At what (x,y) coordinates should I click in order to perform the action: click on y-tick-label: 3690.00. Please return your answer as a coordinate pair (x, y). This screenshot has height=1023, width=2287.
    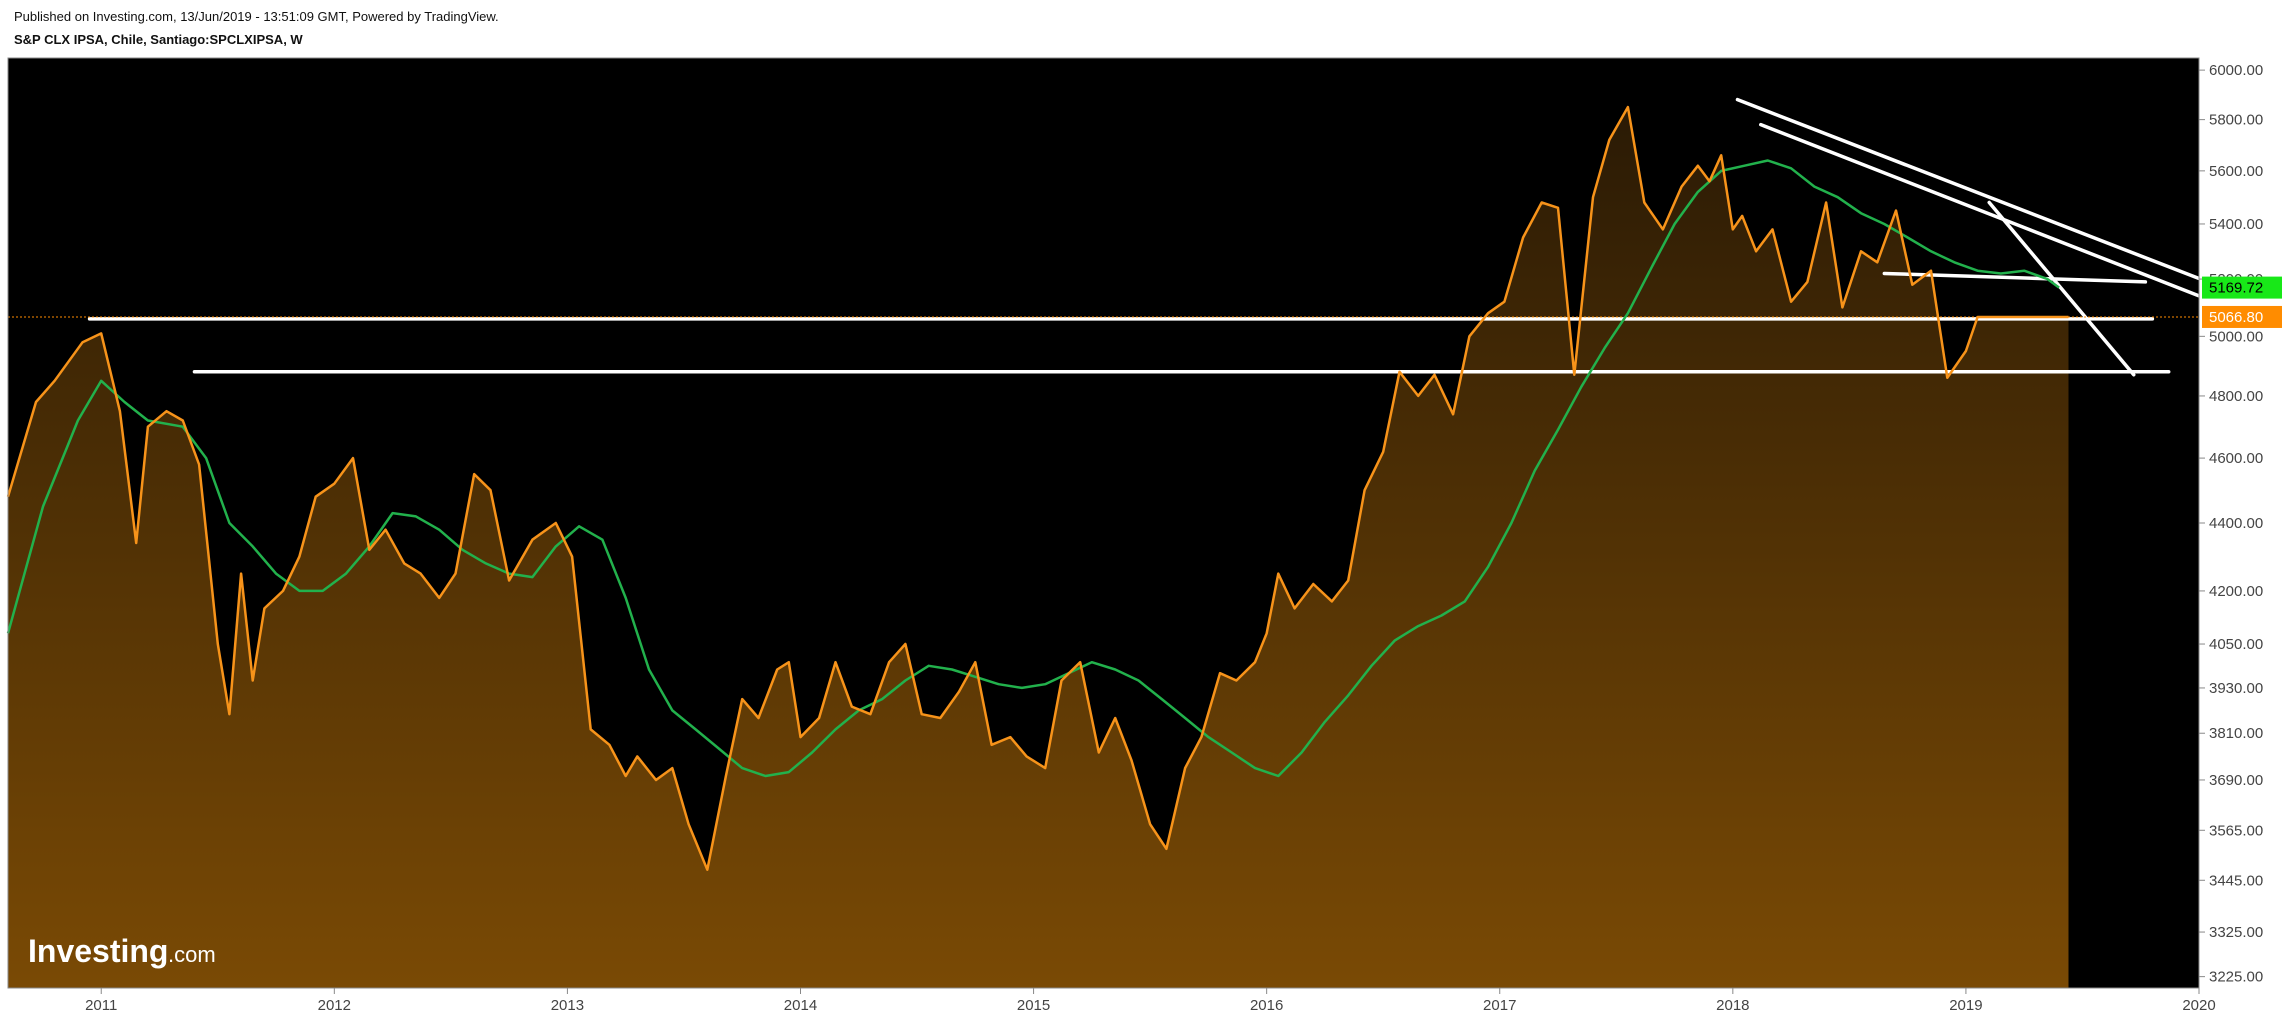
    Looking at the image, I should click on (2236, 780).